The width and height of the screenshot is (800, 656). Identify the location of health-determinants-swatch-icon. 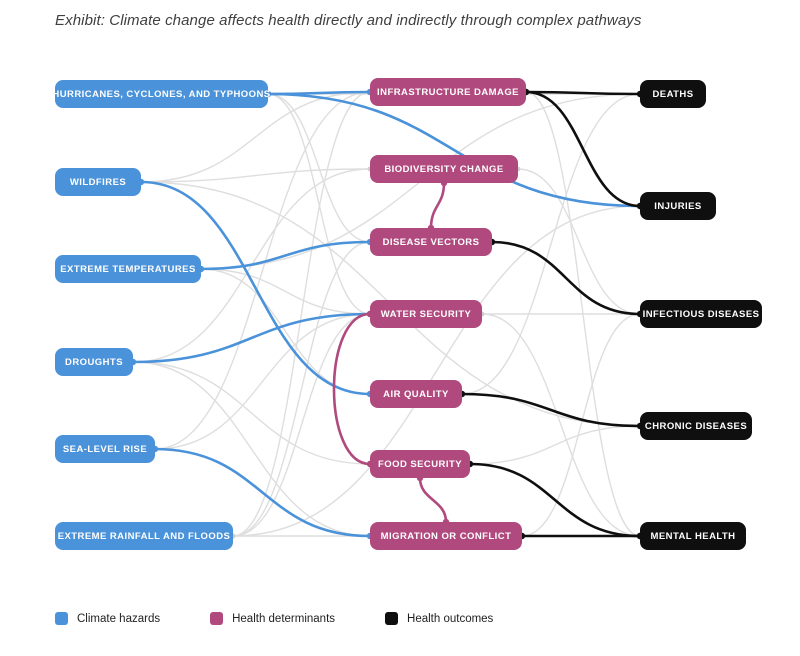
(217, 618).